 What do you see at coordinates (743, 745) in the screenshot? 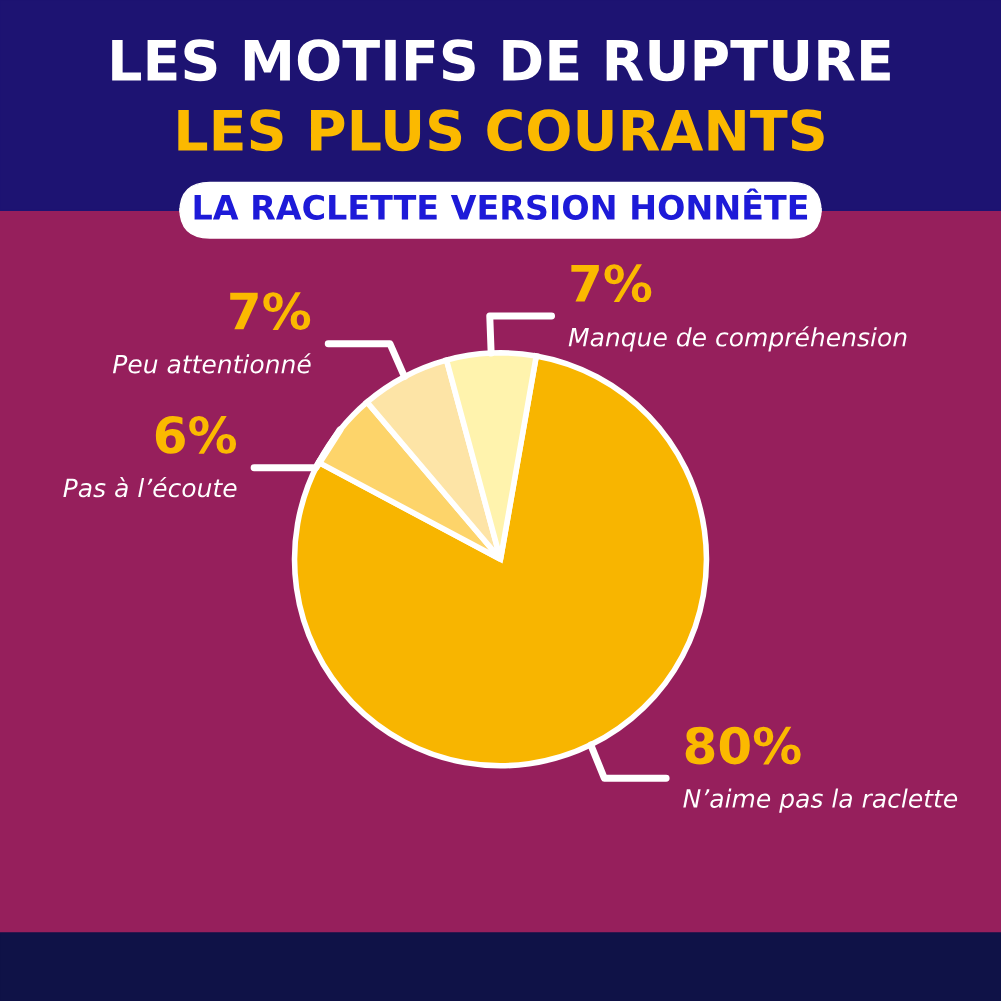
I see `data-label: 80%` at bounding box center [743, 745].